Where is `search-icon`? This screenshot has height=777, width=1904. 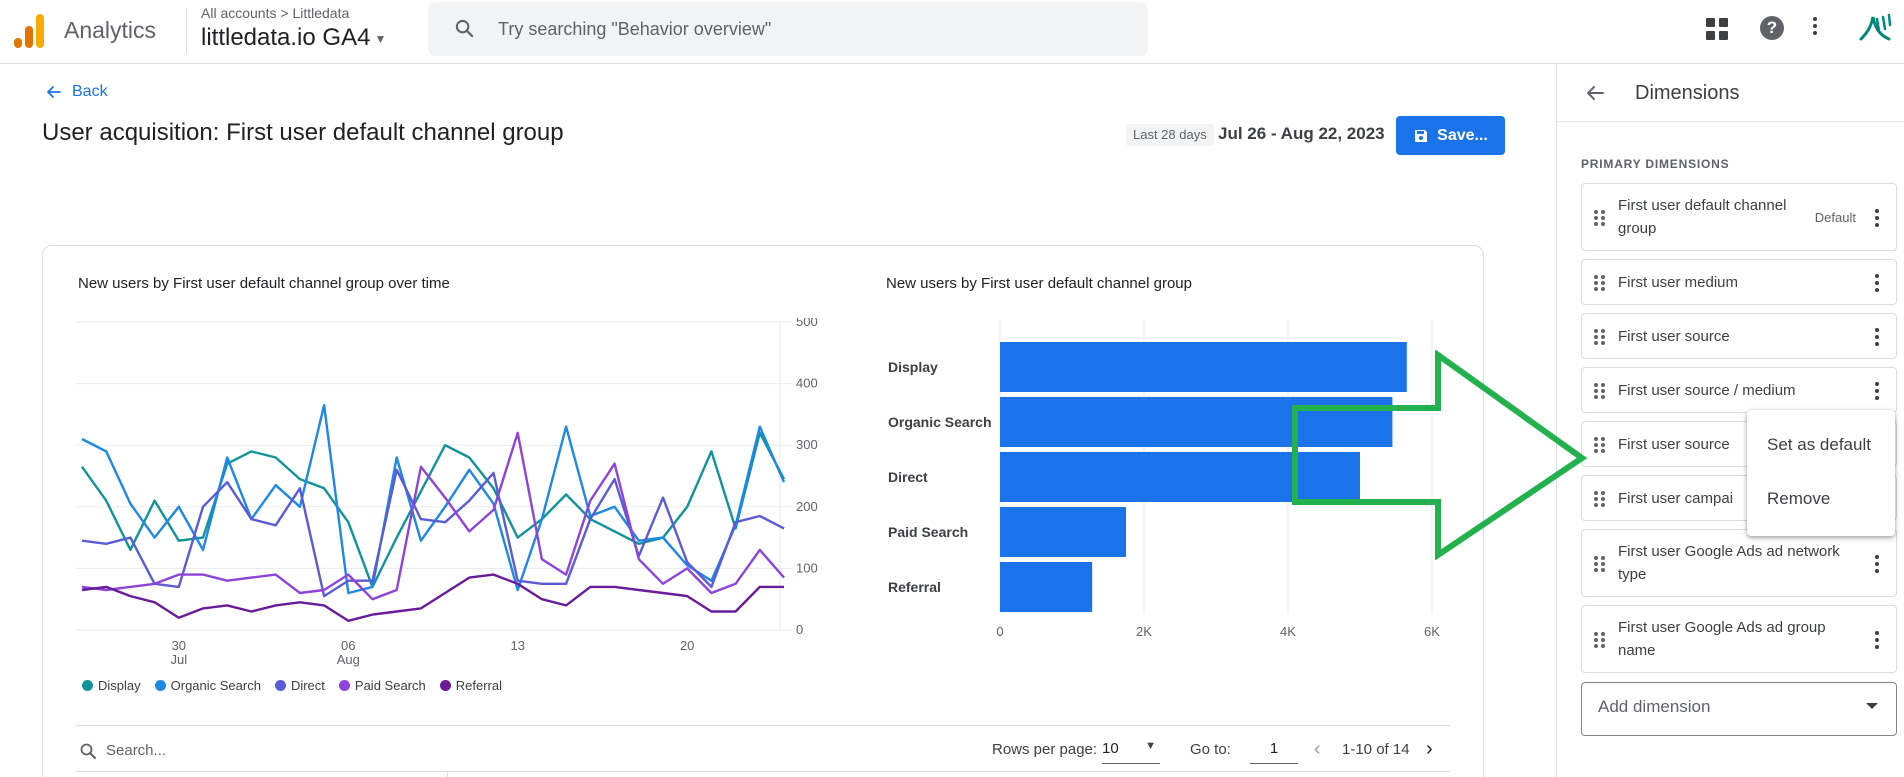 search-icon is located at coordinates (464, 28).